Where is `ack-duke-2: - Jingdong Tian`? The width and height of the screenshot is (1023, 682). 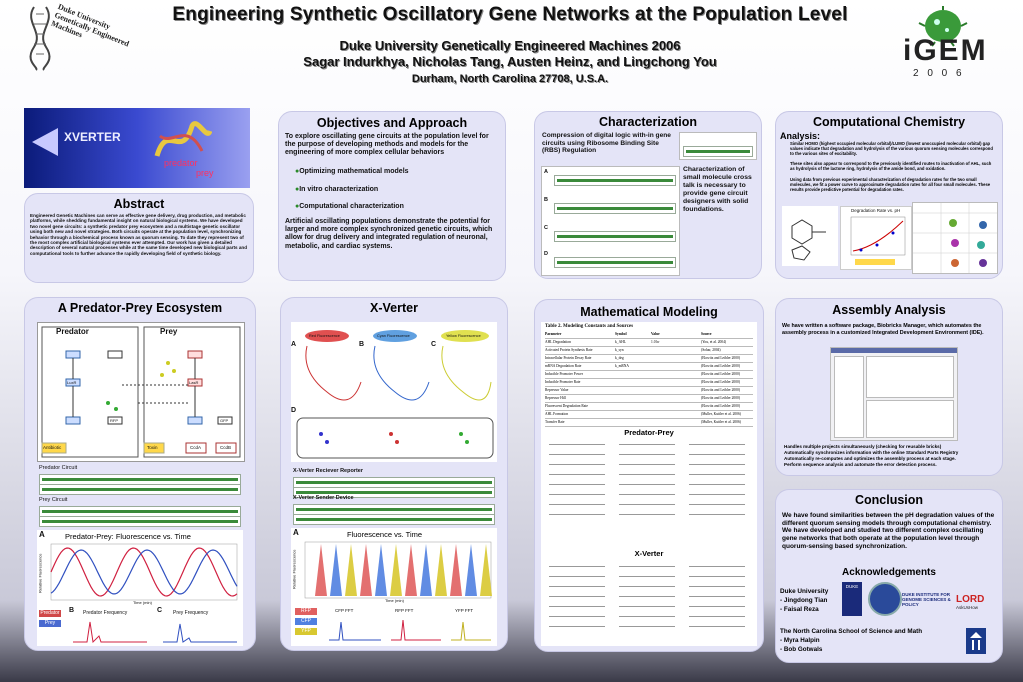
ack-duke-2: - Jingdong Tian is located at coordinates (804, 600).